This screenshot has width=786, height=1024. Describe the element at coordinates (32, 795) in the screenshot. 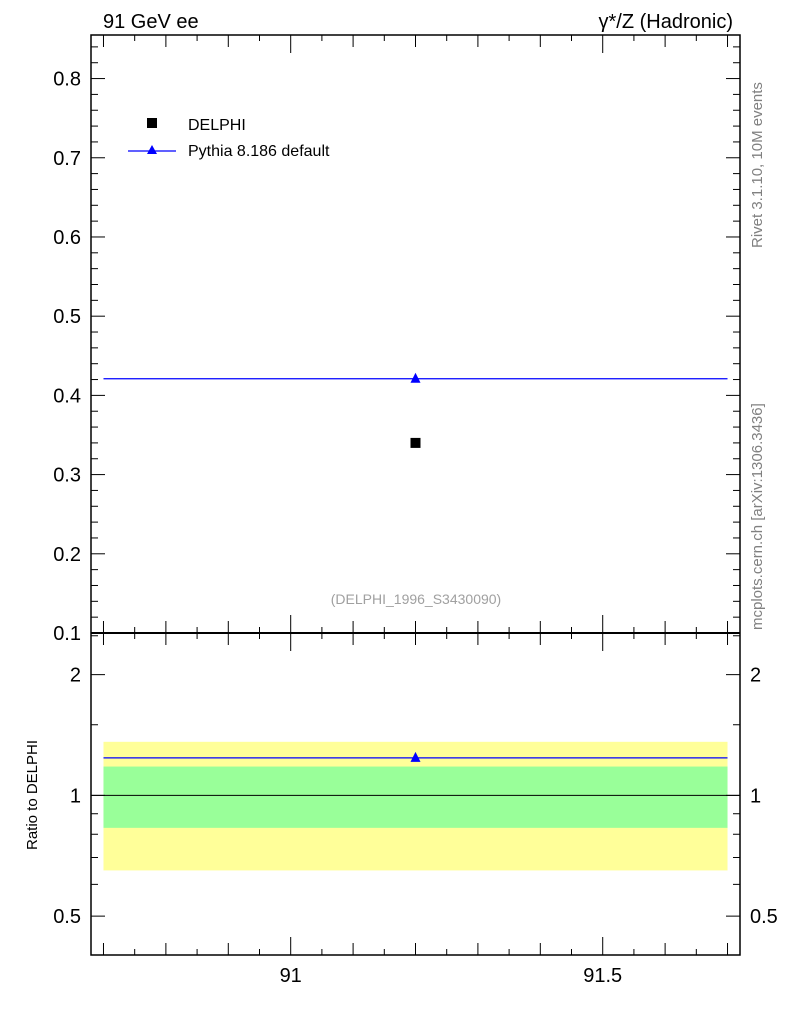

I see `ratio-ylabel: Ratio to DELPHI` at that location.